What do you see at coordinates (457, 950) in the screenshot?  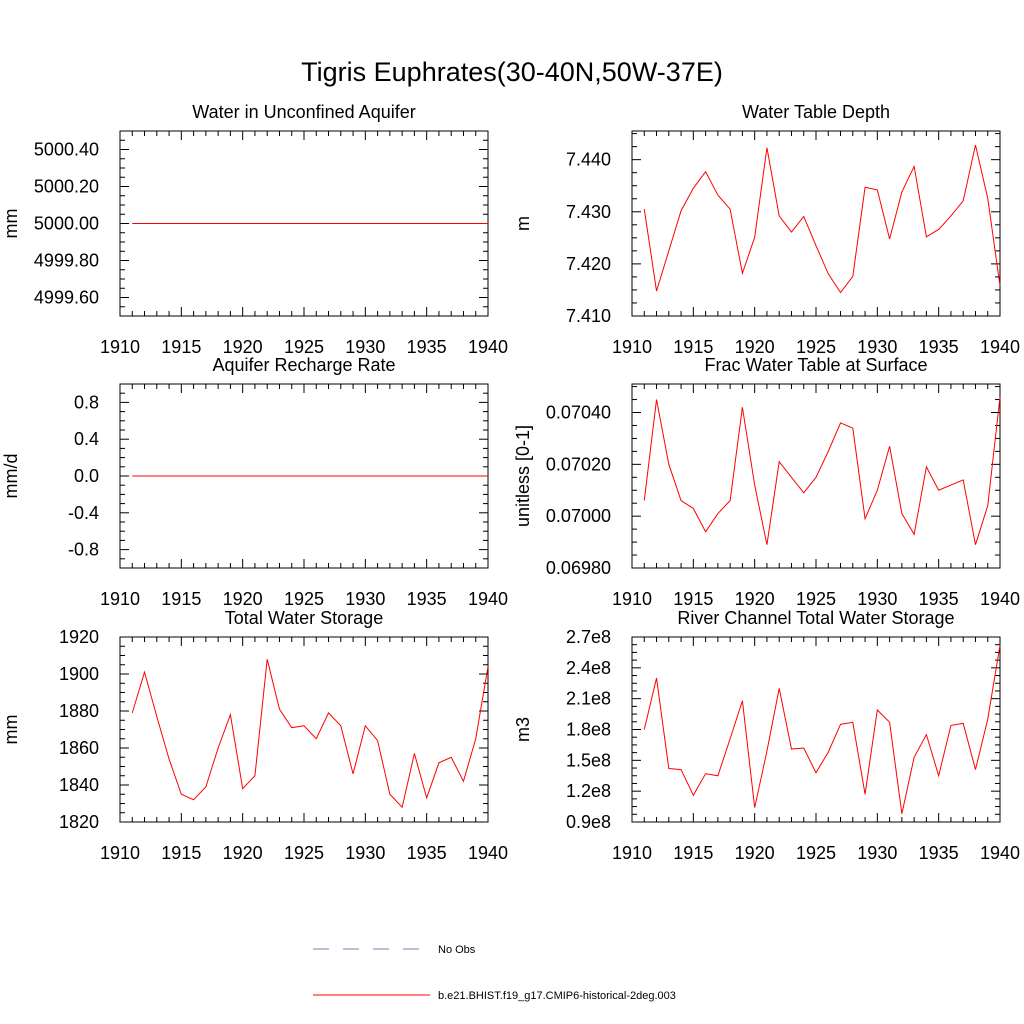 I see `legend-obs-label: No Obs` at bounding box center [457, 950].